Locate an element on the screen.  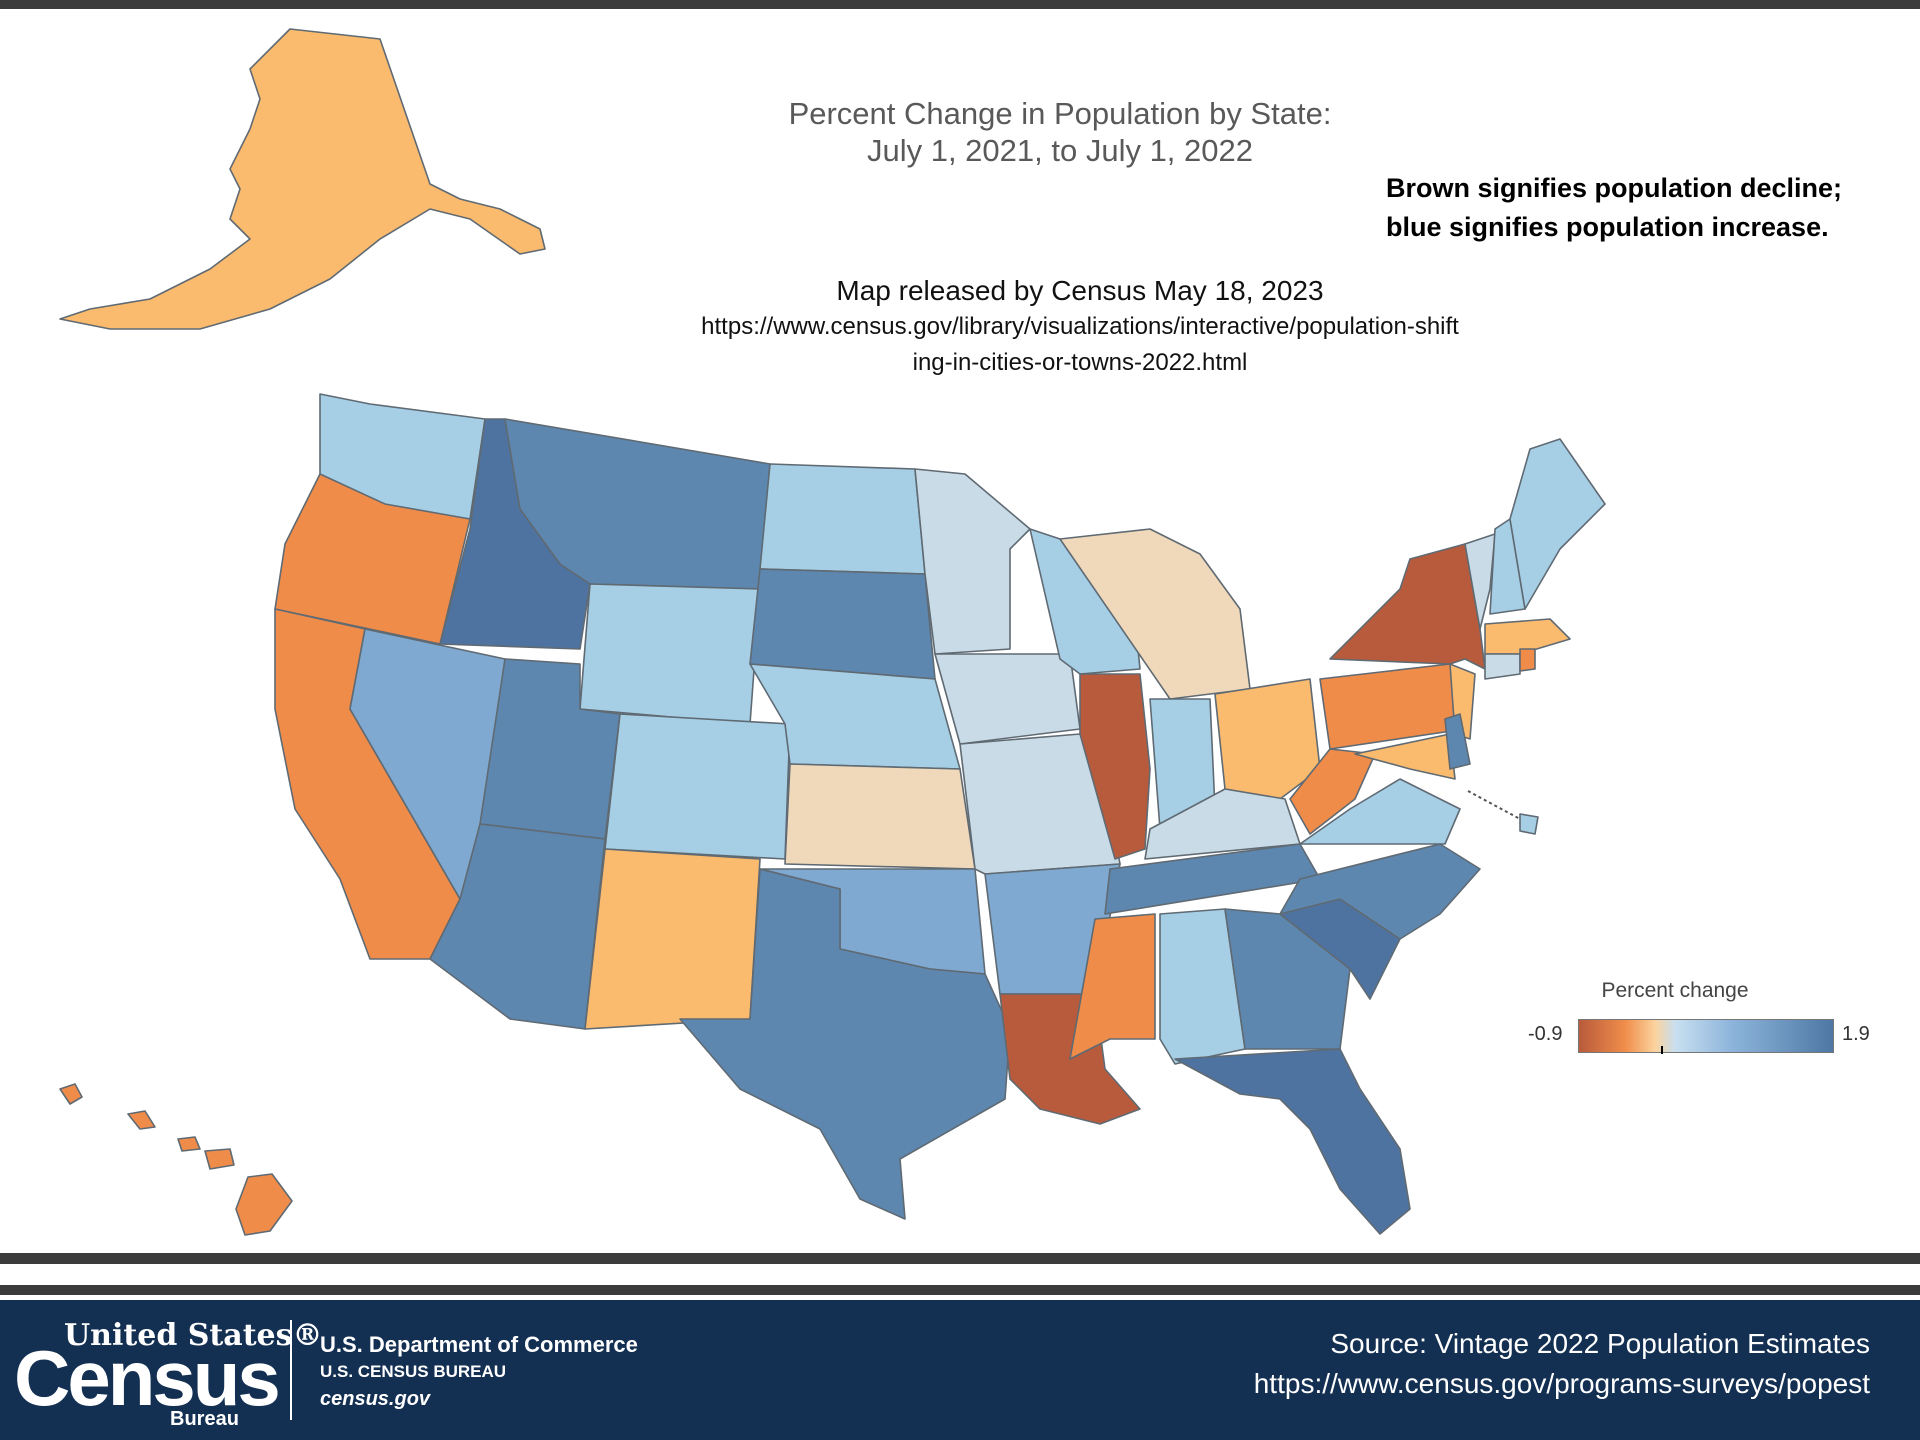
state-maine is located at coordinates (1557, 524).